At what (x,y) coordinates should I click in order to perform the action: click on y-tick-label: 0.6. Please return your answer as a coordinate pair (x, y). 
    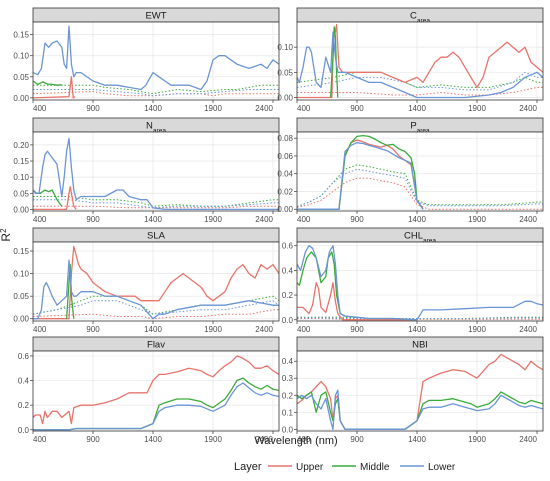
    Looking at the image, I should click on (288, 246).